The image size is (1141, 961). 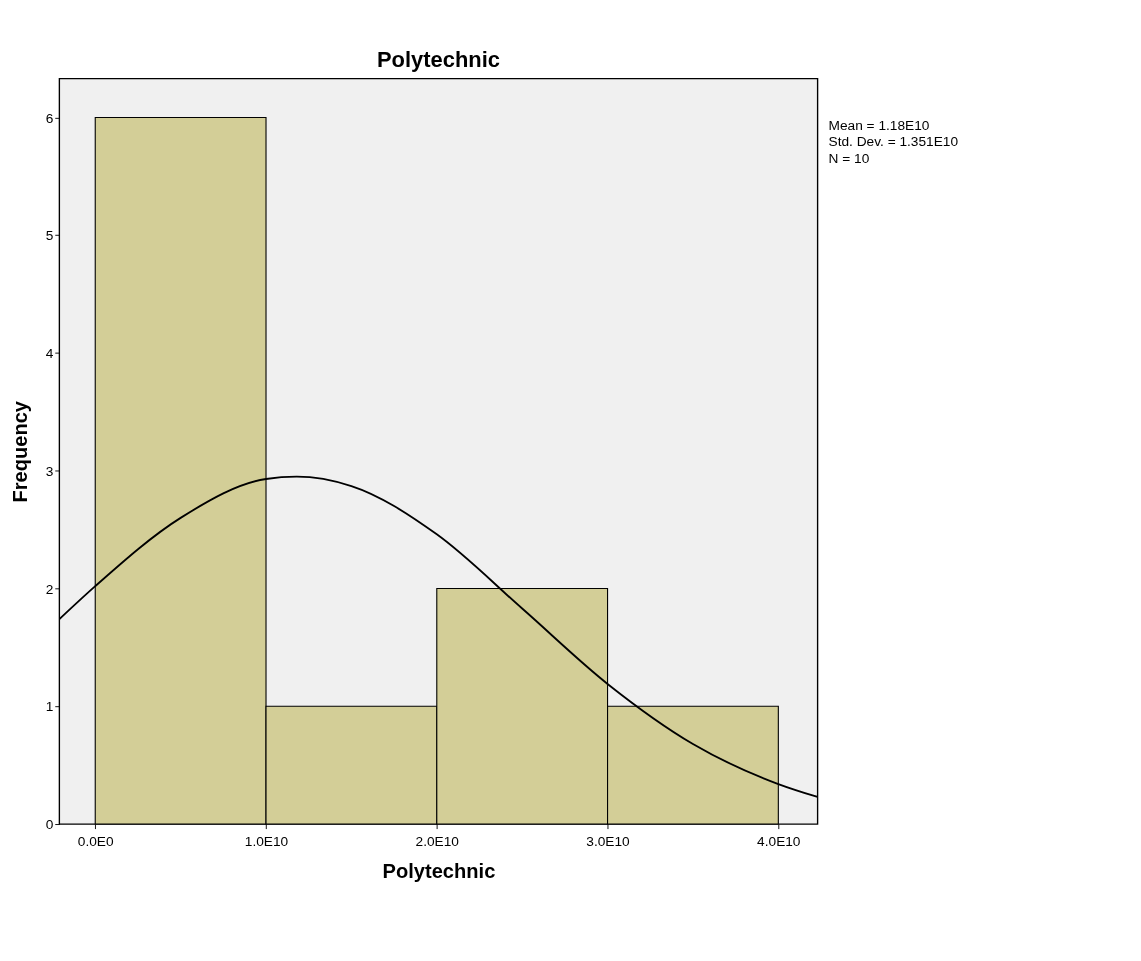 What do you see at coordinates (849, 158) in the screenshot?
I see `text: N = 10` at bounding box center [849, 158].